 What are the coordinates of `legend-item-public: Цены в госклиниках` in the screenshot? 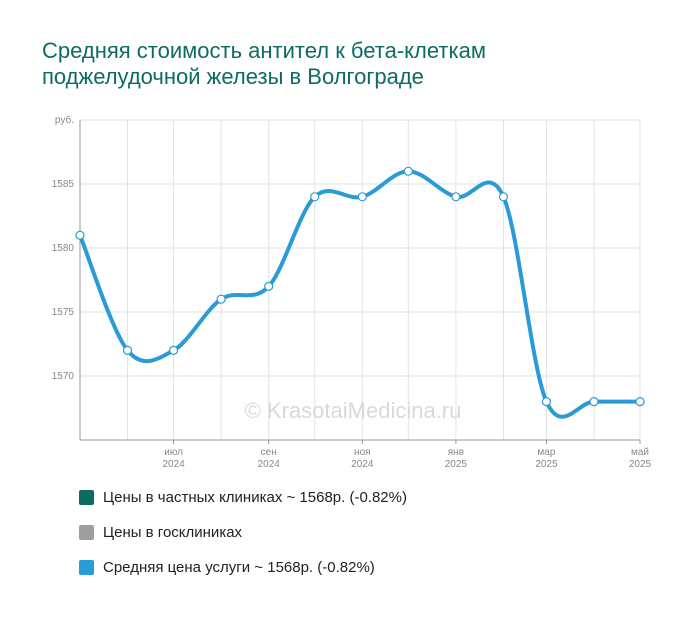 It's located at (243, 532).